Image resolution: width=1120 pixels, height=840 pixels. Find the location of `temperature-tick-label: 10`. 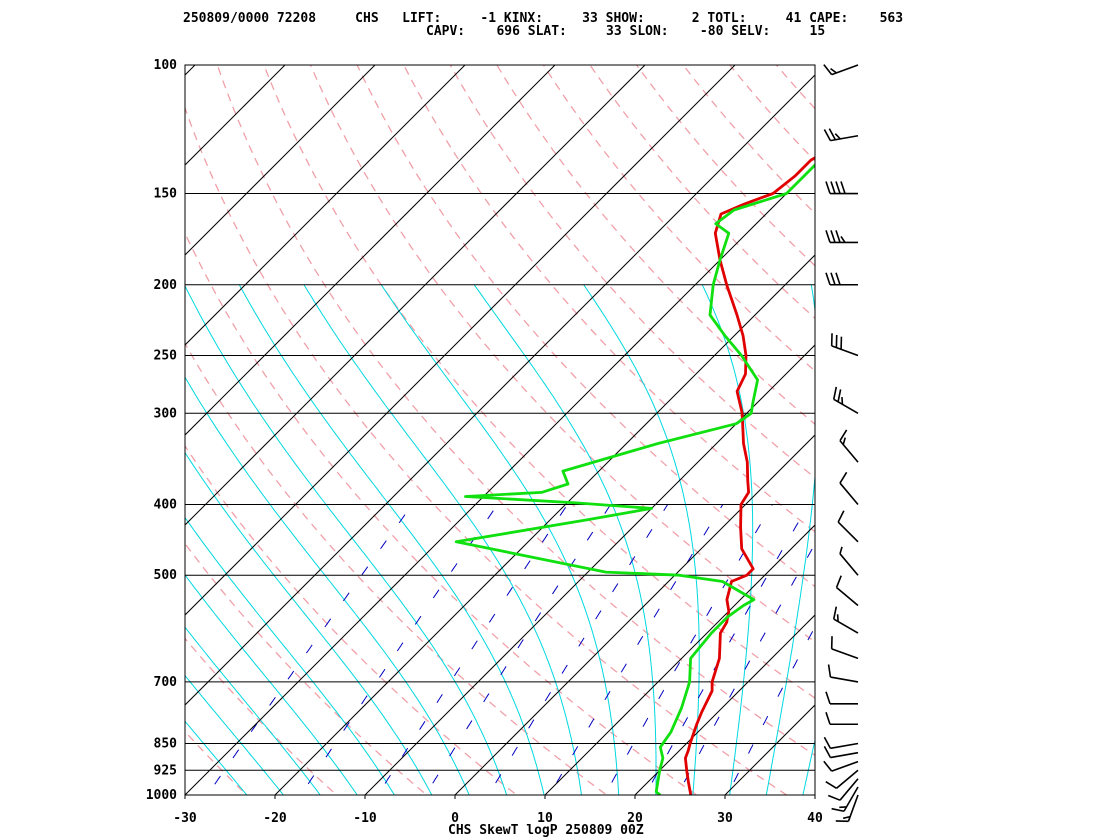

temperature-tick-label: 10 is located at coordinates (545, 818).